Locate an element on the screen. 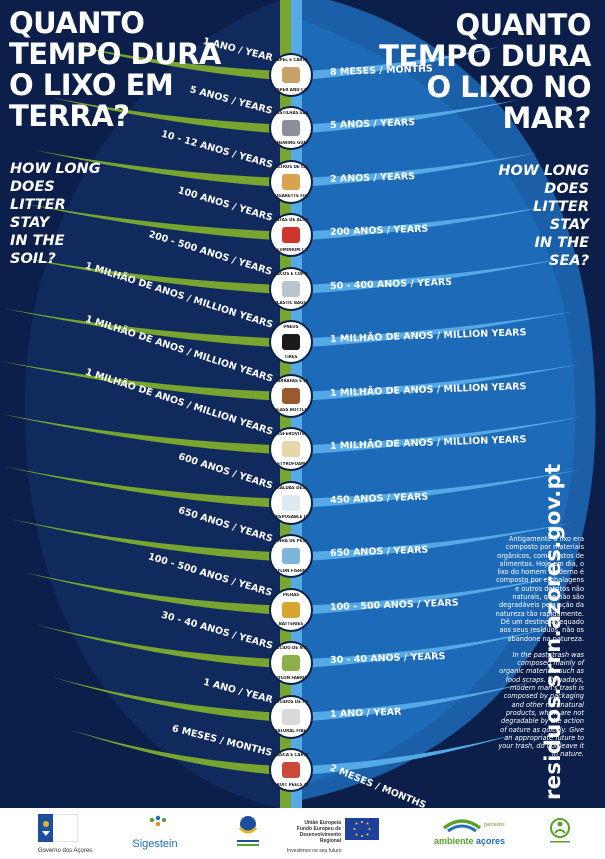  title-land-pt: QUANTO TEMPO DURA O LIXO EM TERRA? is located at coordinates (115, 69).